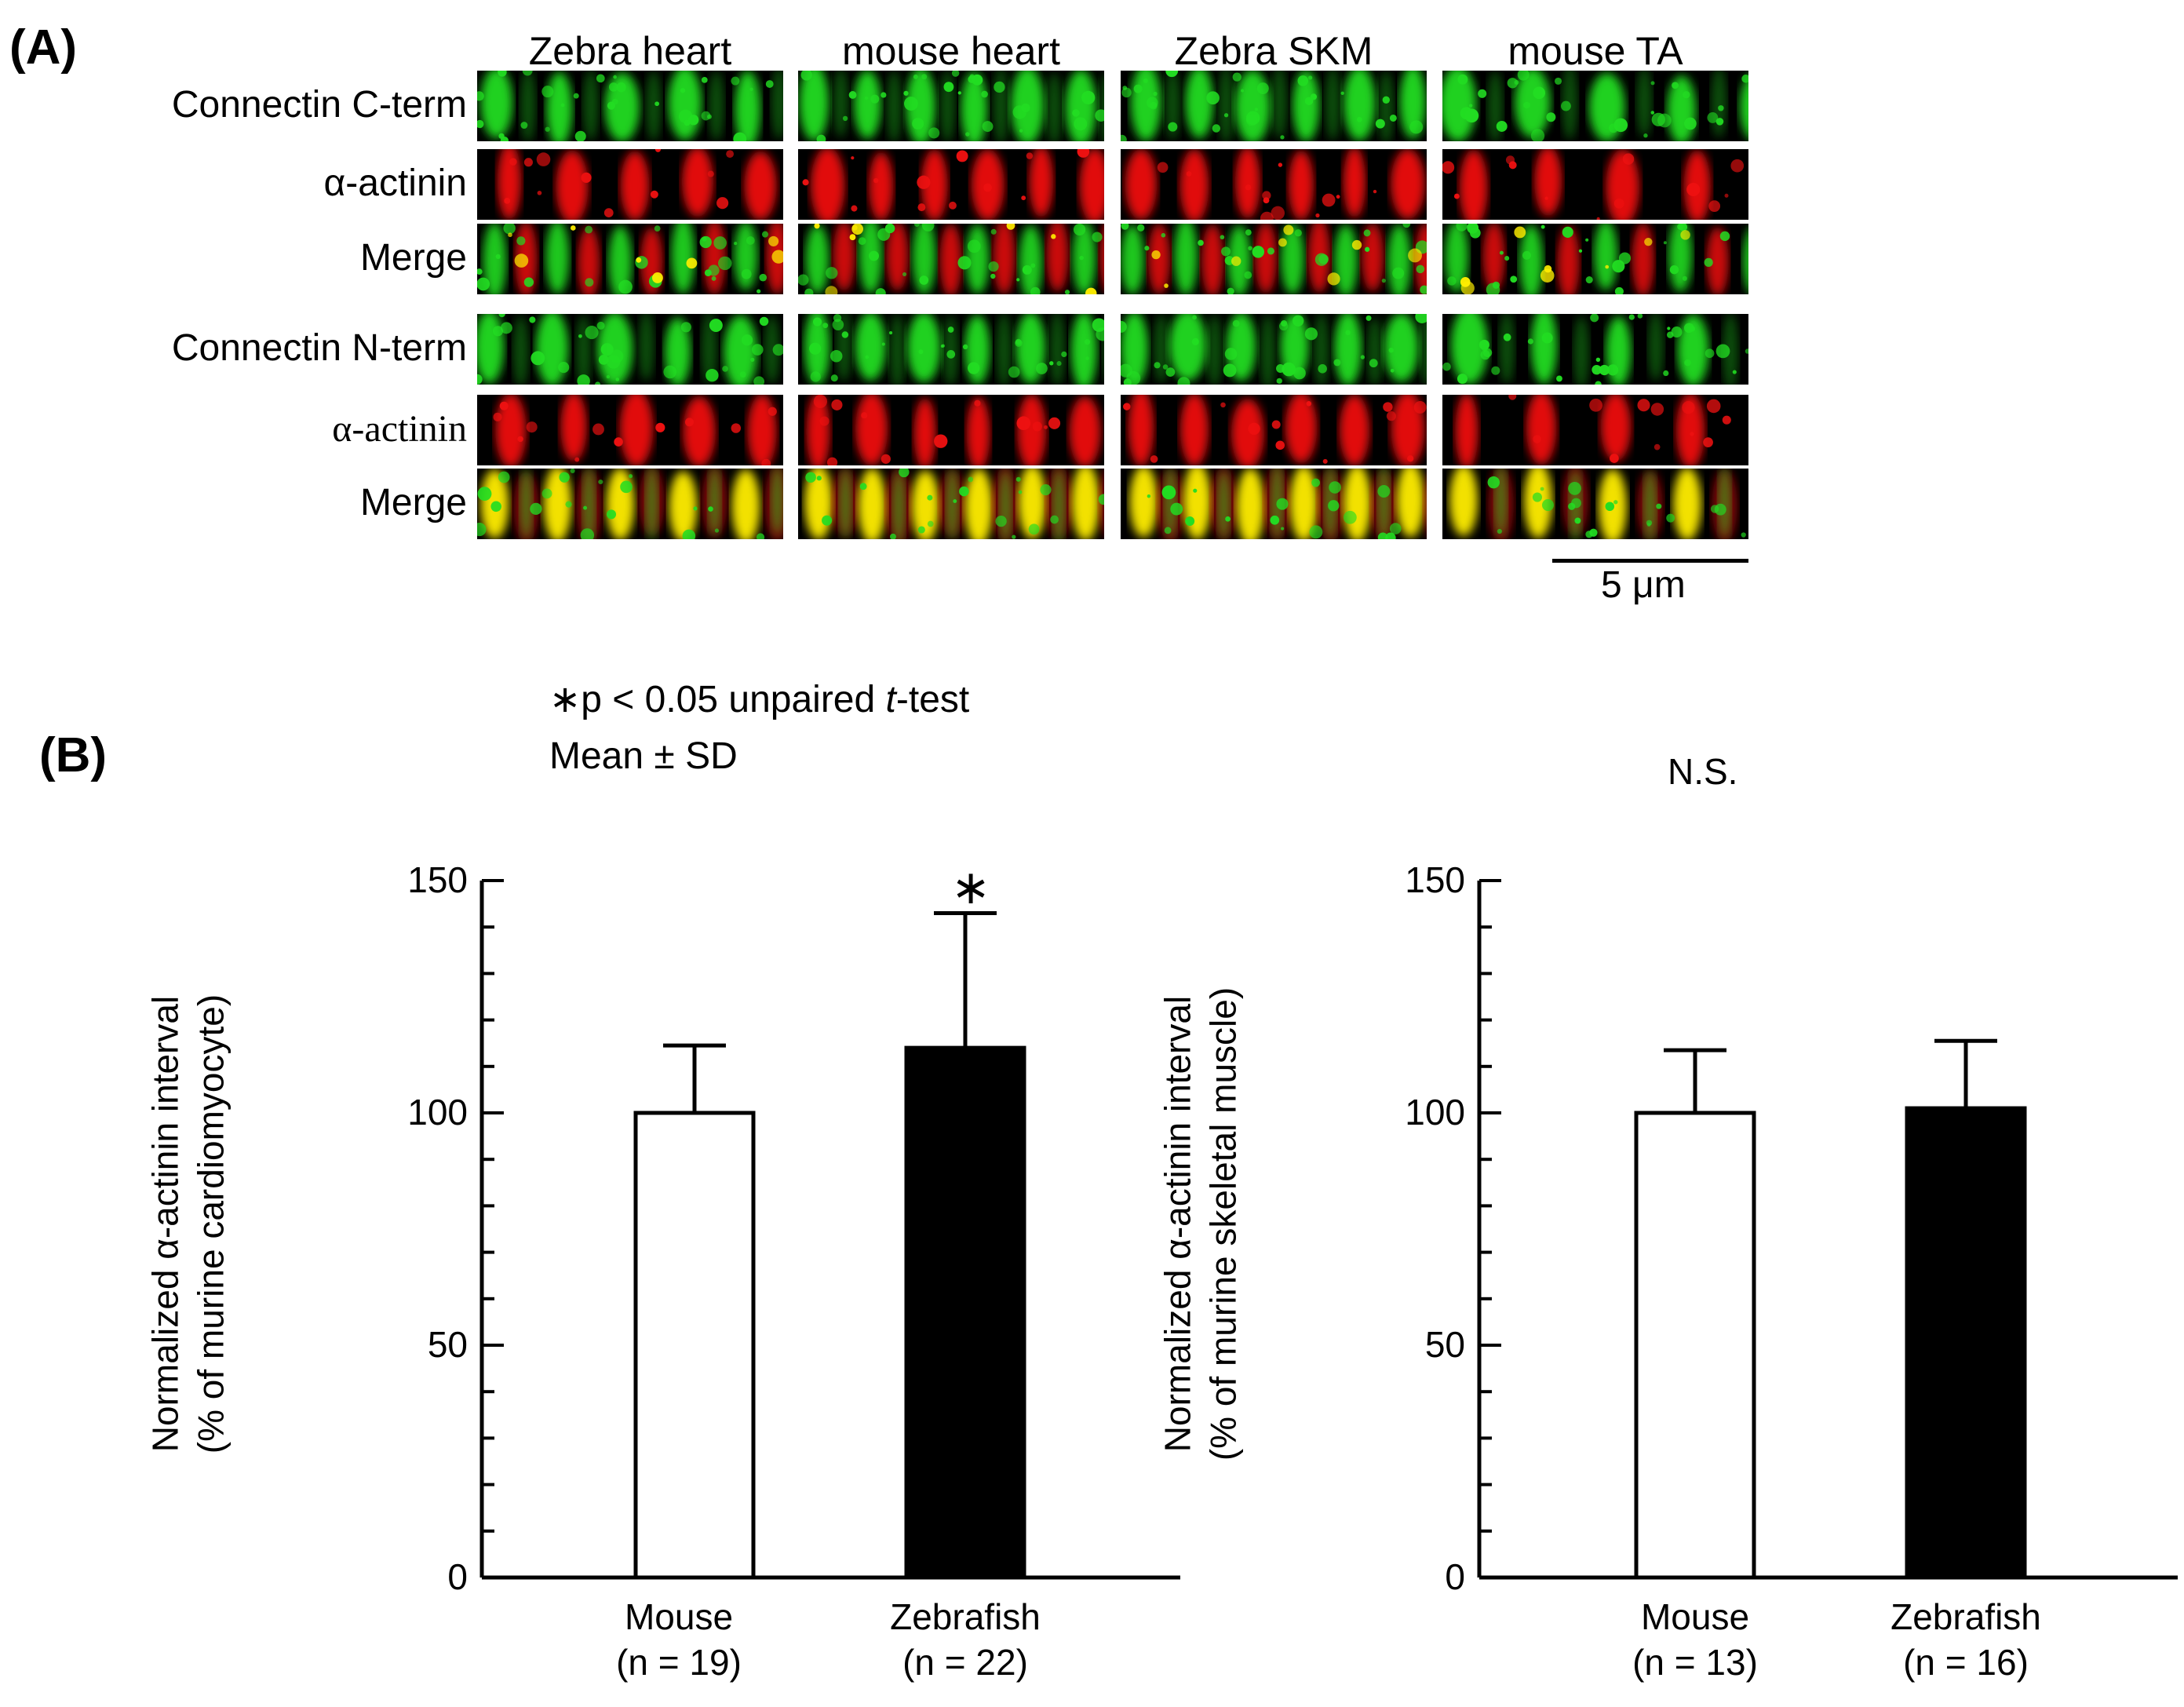 The image size is (2184, 1707). I want to click on column-title: mouse TA, so click(1595, 51).